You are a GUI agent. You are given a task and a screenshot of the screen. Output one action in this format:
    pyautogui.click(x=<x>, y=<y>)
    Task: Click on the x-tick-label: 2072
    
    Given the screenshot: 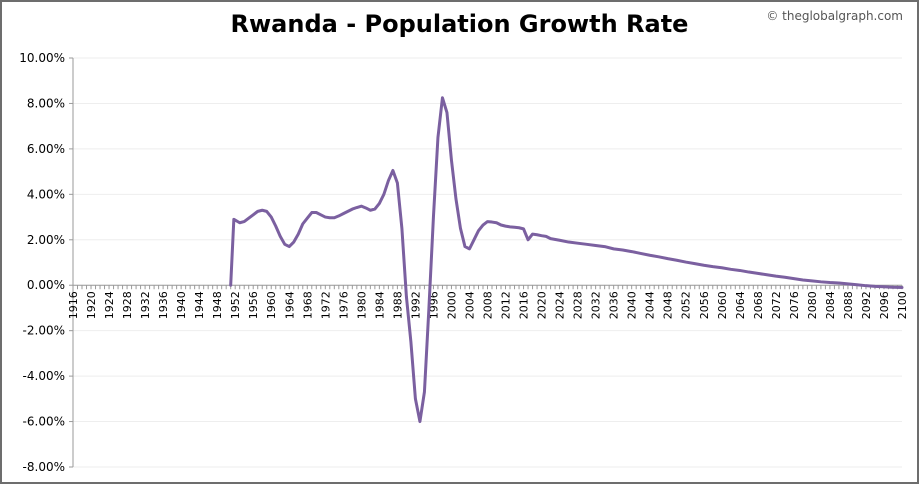 What is the action you would take?
    pyautogui.click(x=776, y=305)
    